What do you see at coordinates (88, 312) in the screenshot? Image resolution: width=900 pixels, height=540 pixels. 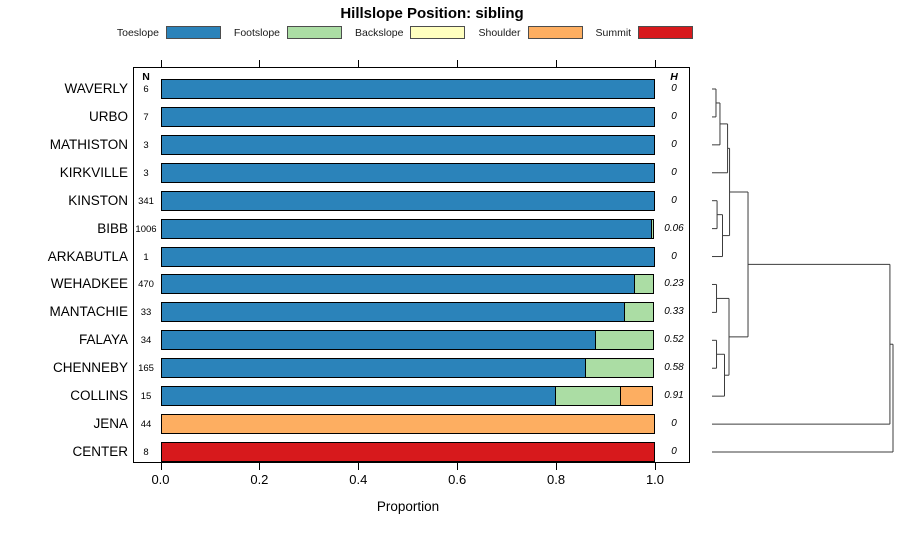 I see `y-axis-label: MANTACHIE` at bounding box center [88, 312].